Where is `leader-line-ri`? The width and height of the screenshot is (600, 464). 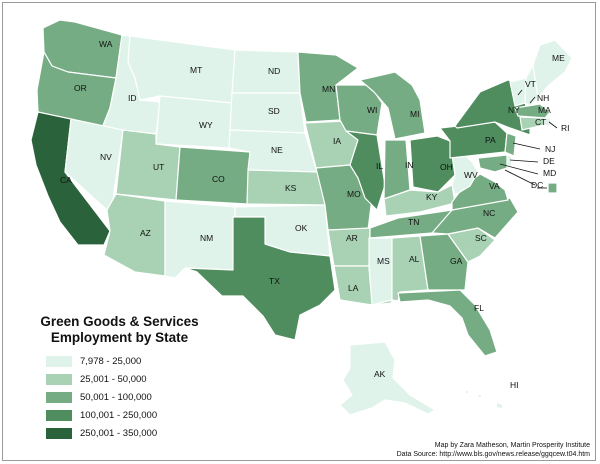
leader-line-ri is located at coordinates (553, 125).